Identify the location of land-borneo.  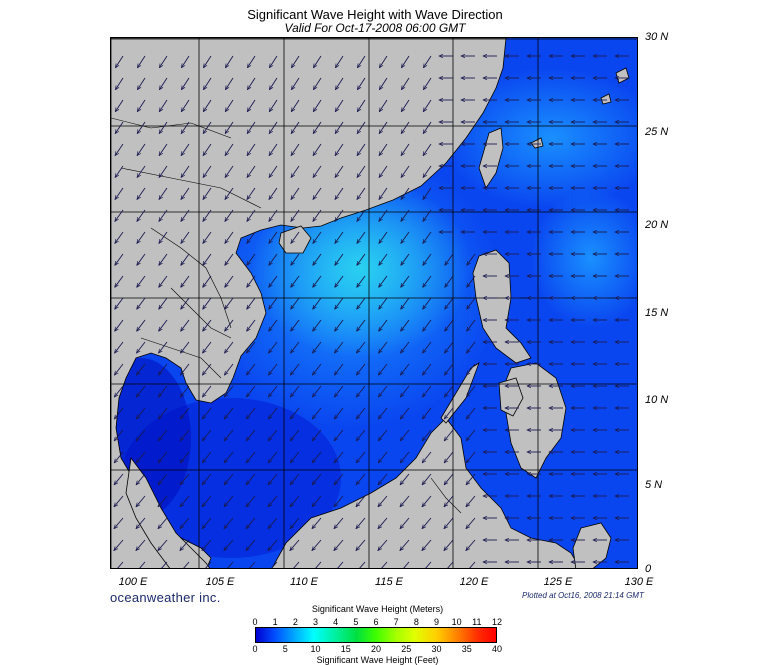
(426, 492).